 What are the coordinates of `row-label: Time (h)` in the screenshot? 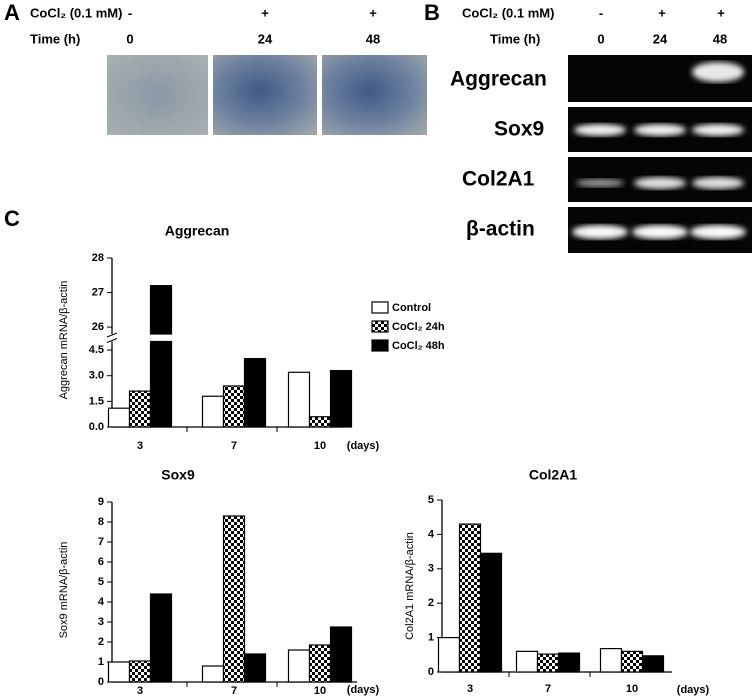 It's located at (515, 38).